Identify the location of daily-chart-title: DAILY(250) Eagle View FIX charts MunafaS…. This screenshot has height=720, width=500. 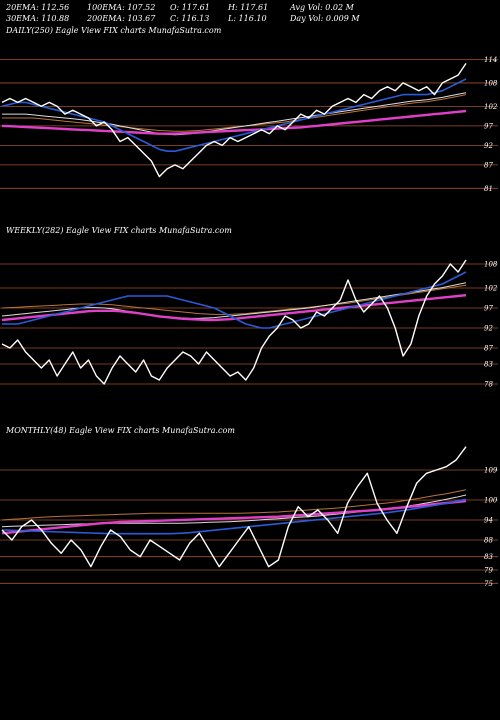
(114, 30).